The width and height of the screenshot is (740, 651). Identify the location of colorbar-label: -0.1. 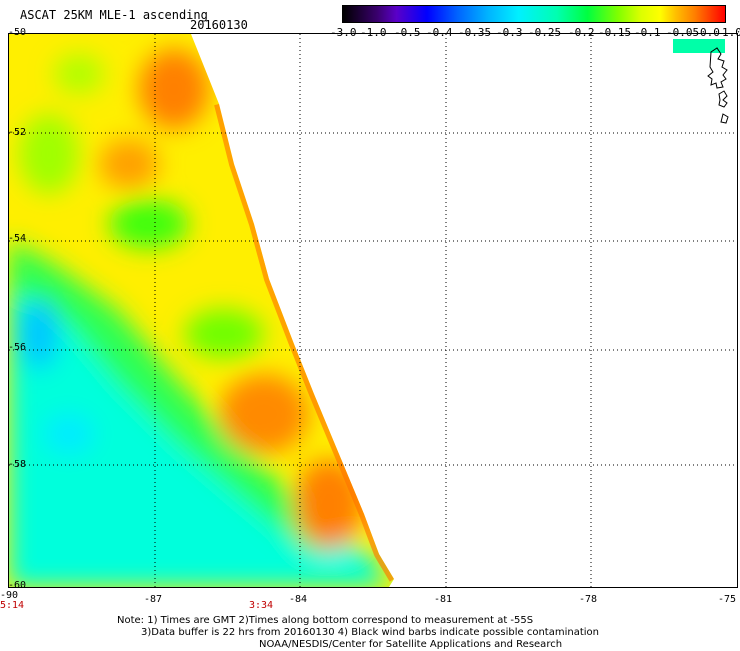
(647, 32).